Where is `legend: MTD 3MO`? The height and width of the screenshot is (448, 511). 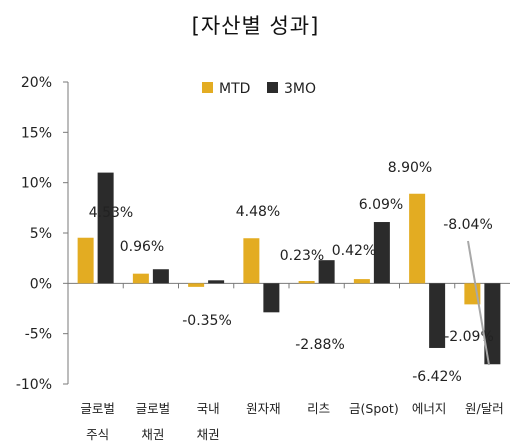 legend: MTD 3MO is located at coordinates (259, 89).